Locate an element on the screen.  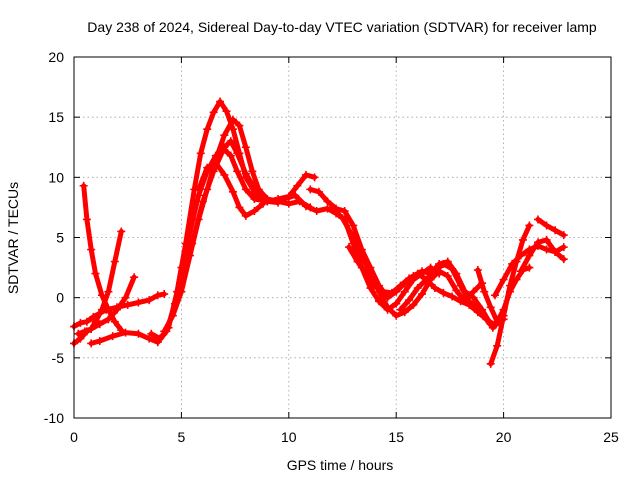
x-axis-label: GPS time / hours is located at coordinates (340, 465).